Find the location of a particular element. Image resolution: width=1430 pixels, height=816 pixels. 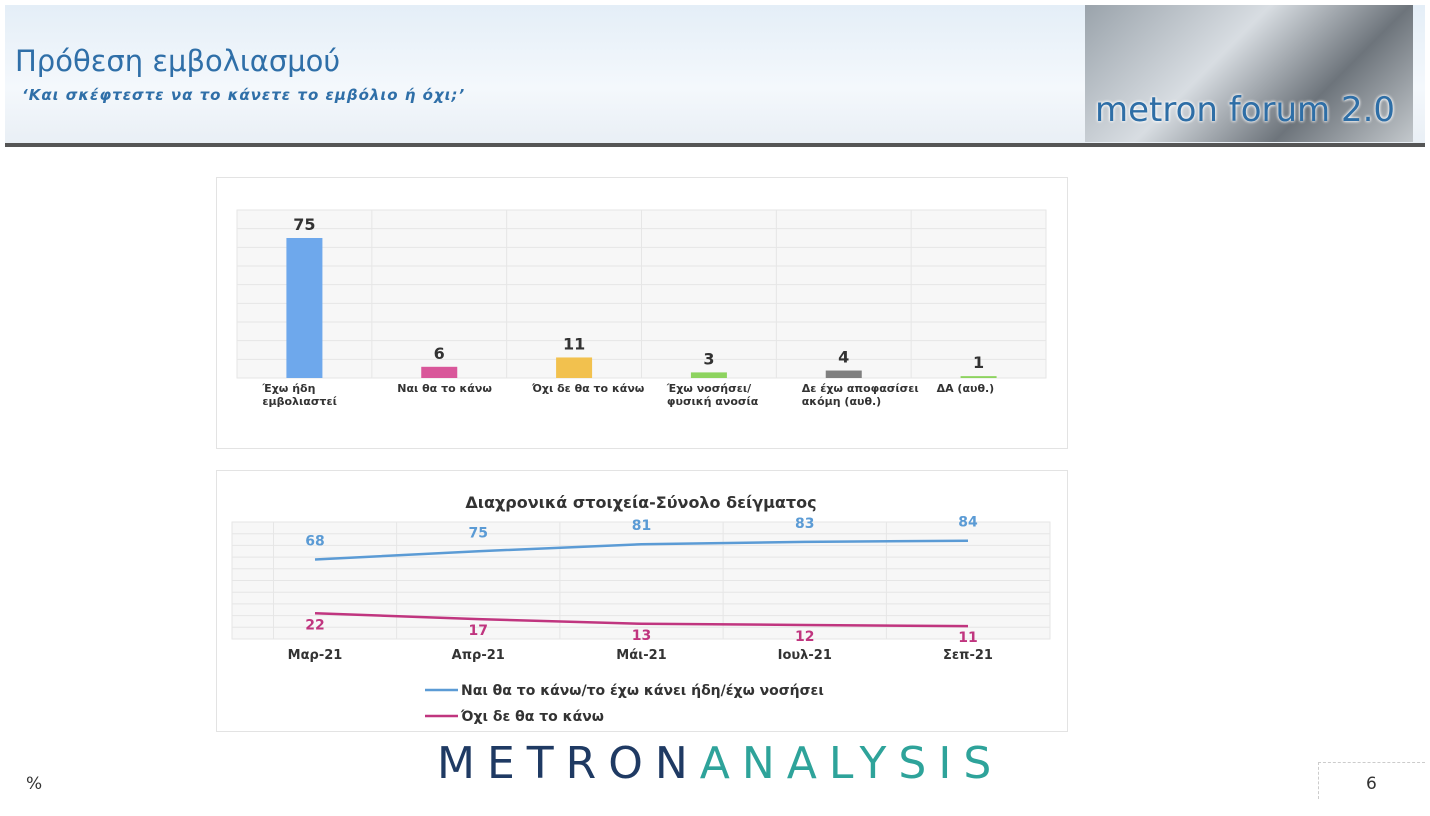

value-label: 1 is located at coordinates (978, 362).